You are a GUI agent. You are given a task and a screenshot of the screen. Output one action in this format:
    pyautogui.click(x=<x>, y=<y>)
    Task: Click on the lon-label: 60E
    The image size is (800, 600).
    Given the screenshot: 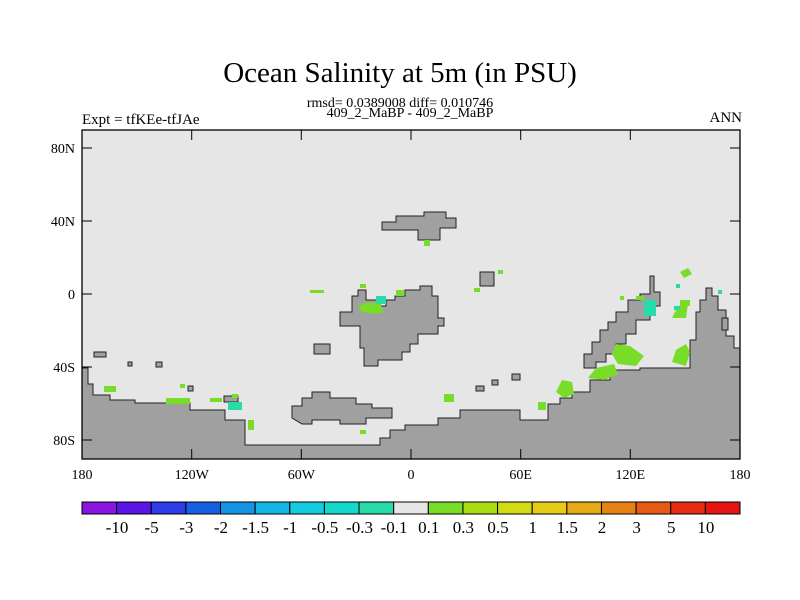 What is the action you would take?
    pyautogui.click(x=520, y=475)
    